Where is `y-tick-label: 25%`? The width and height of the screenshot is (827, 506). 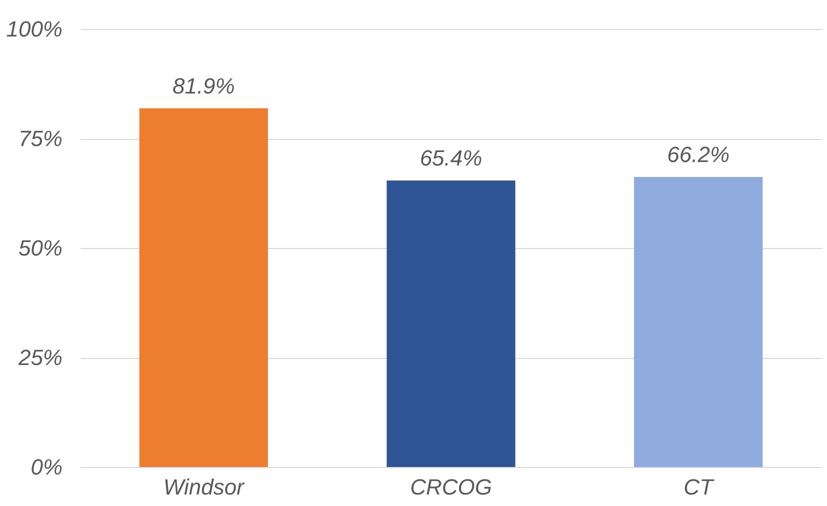
y-tick-label: 25% is located at coordinates (39, 357).